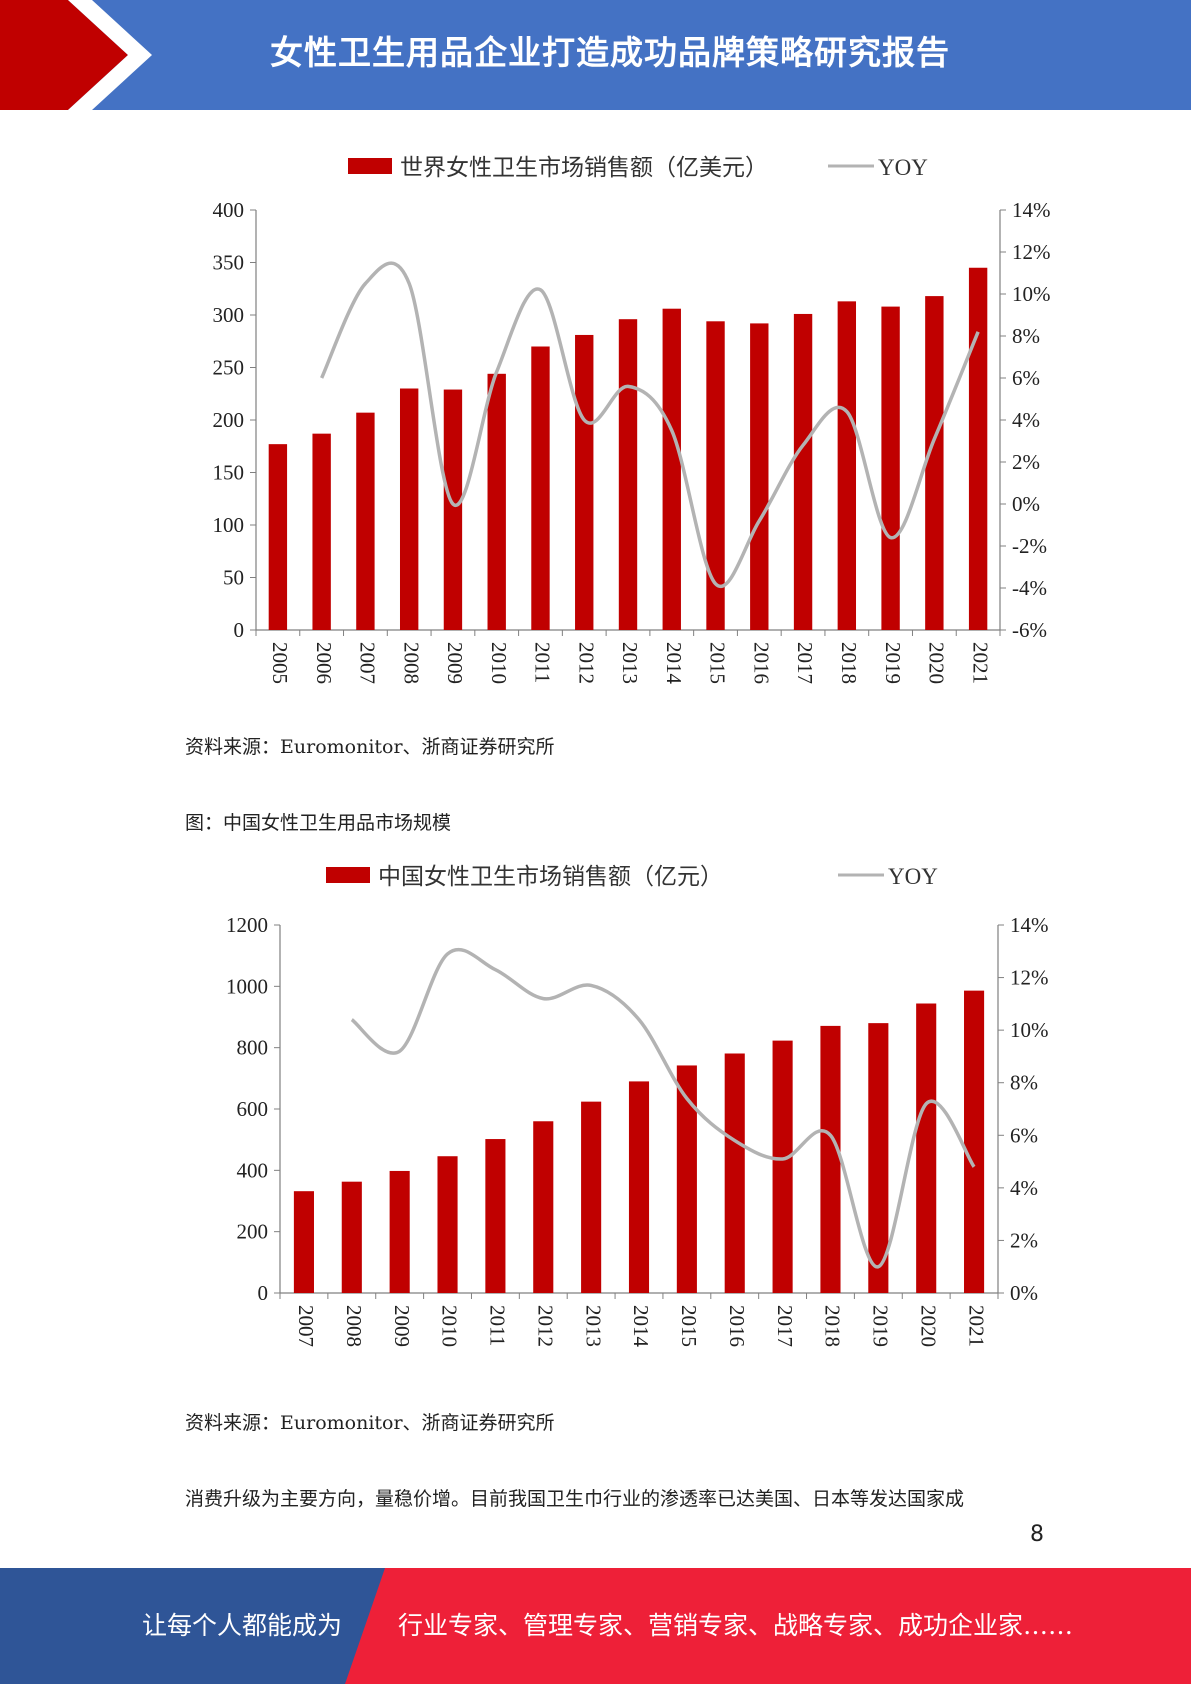 This screenshot has height=1684, width=1191. I want to click on chart2-right-tick-label: 12%, so click(1029, 978).